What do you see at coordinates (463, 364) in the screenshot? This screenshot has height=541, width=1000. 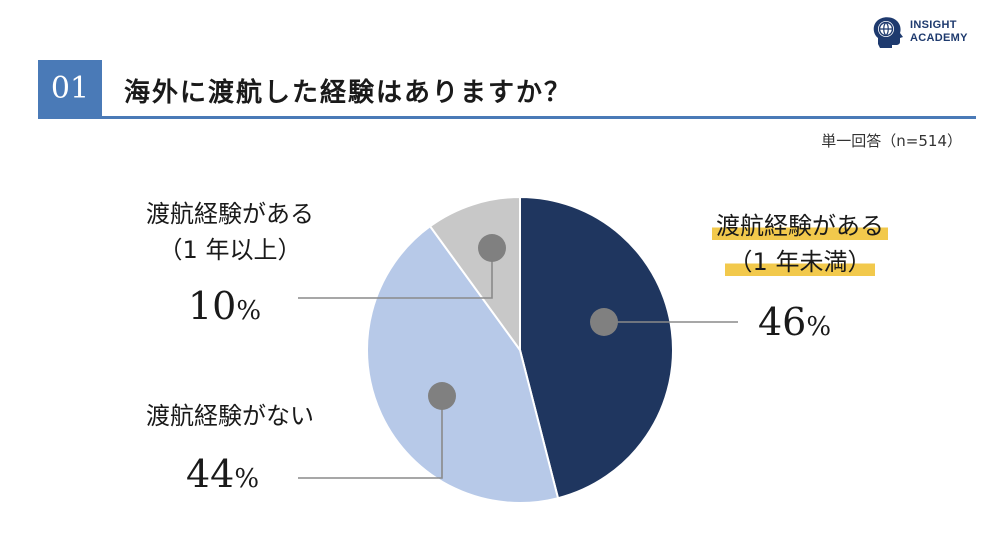 I see `slice-none` at bounding box center [463, 364].